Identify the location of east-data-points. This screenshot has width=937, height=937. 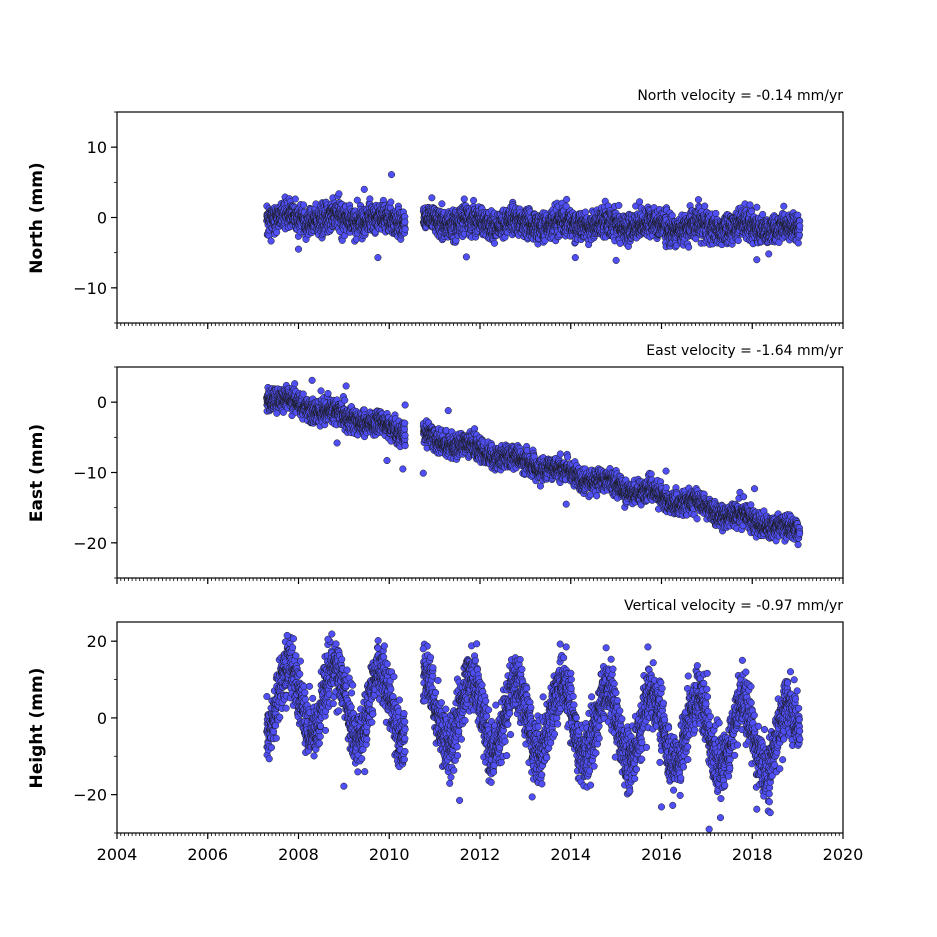
(533, 462).